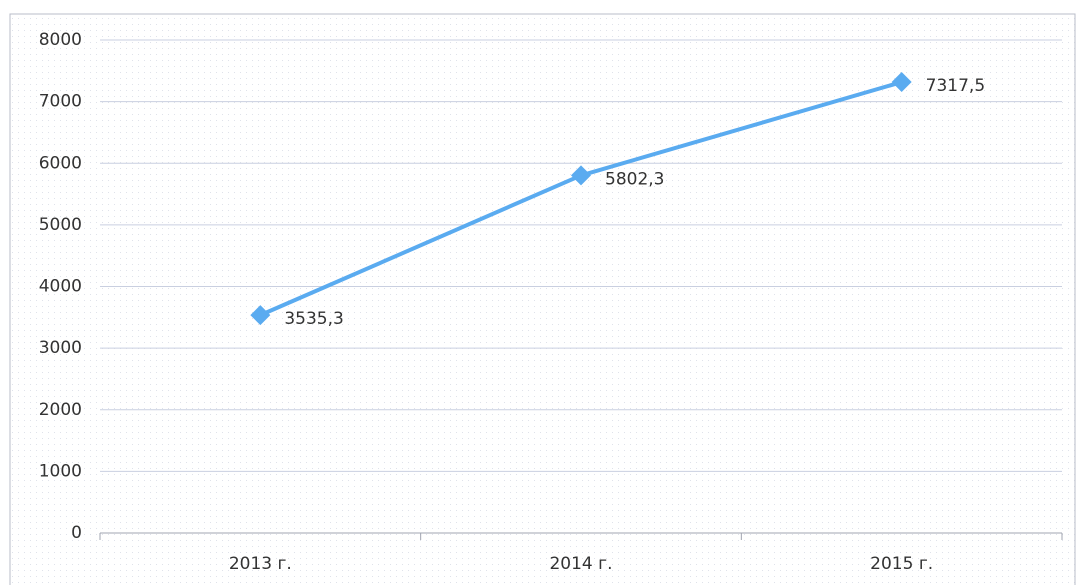 The image size is (1080, 585). I want to click on data-label: 7317,5, so click(955, 86).